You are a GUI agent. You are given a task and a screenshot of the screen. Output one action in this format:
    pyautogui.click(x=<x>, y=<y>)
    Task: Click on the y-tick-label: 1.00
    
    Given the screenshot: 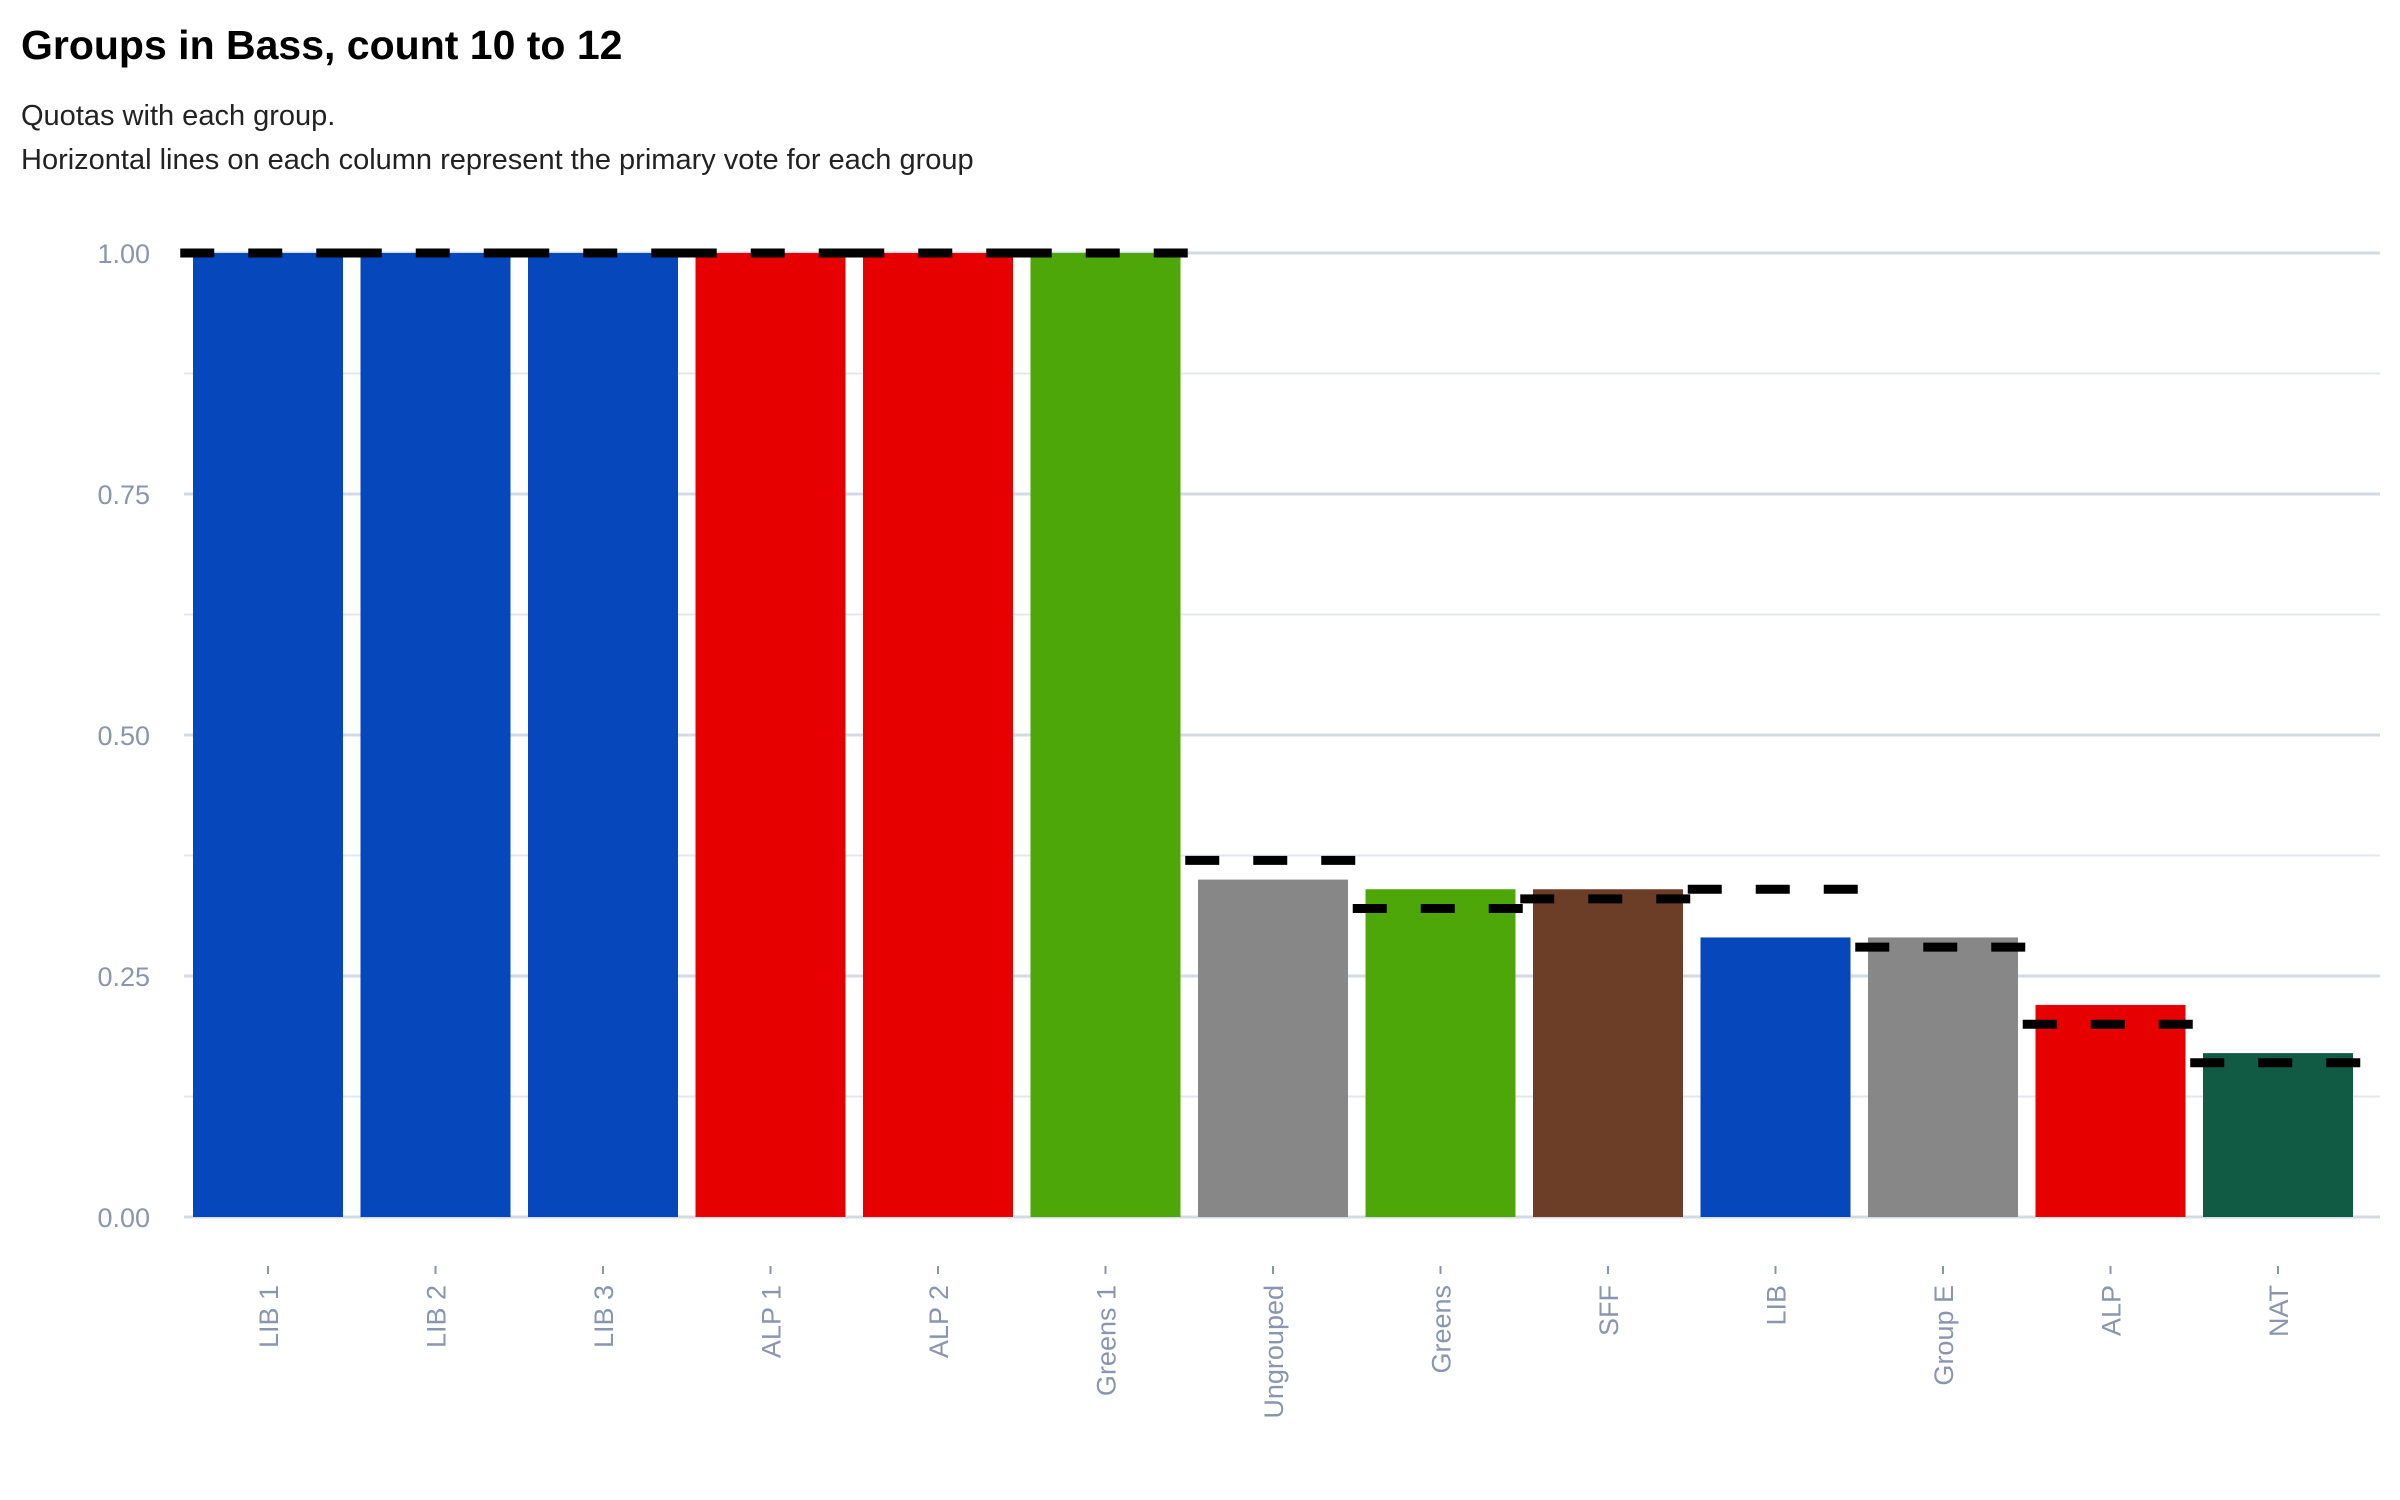 What is the action you would take?
    pyautogui.click(x=123, y=254)
    